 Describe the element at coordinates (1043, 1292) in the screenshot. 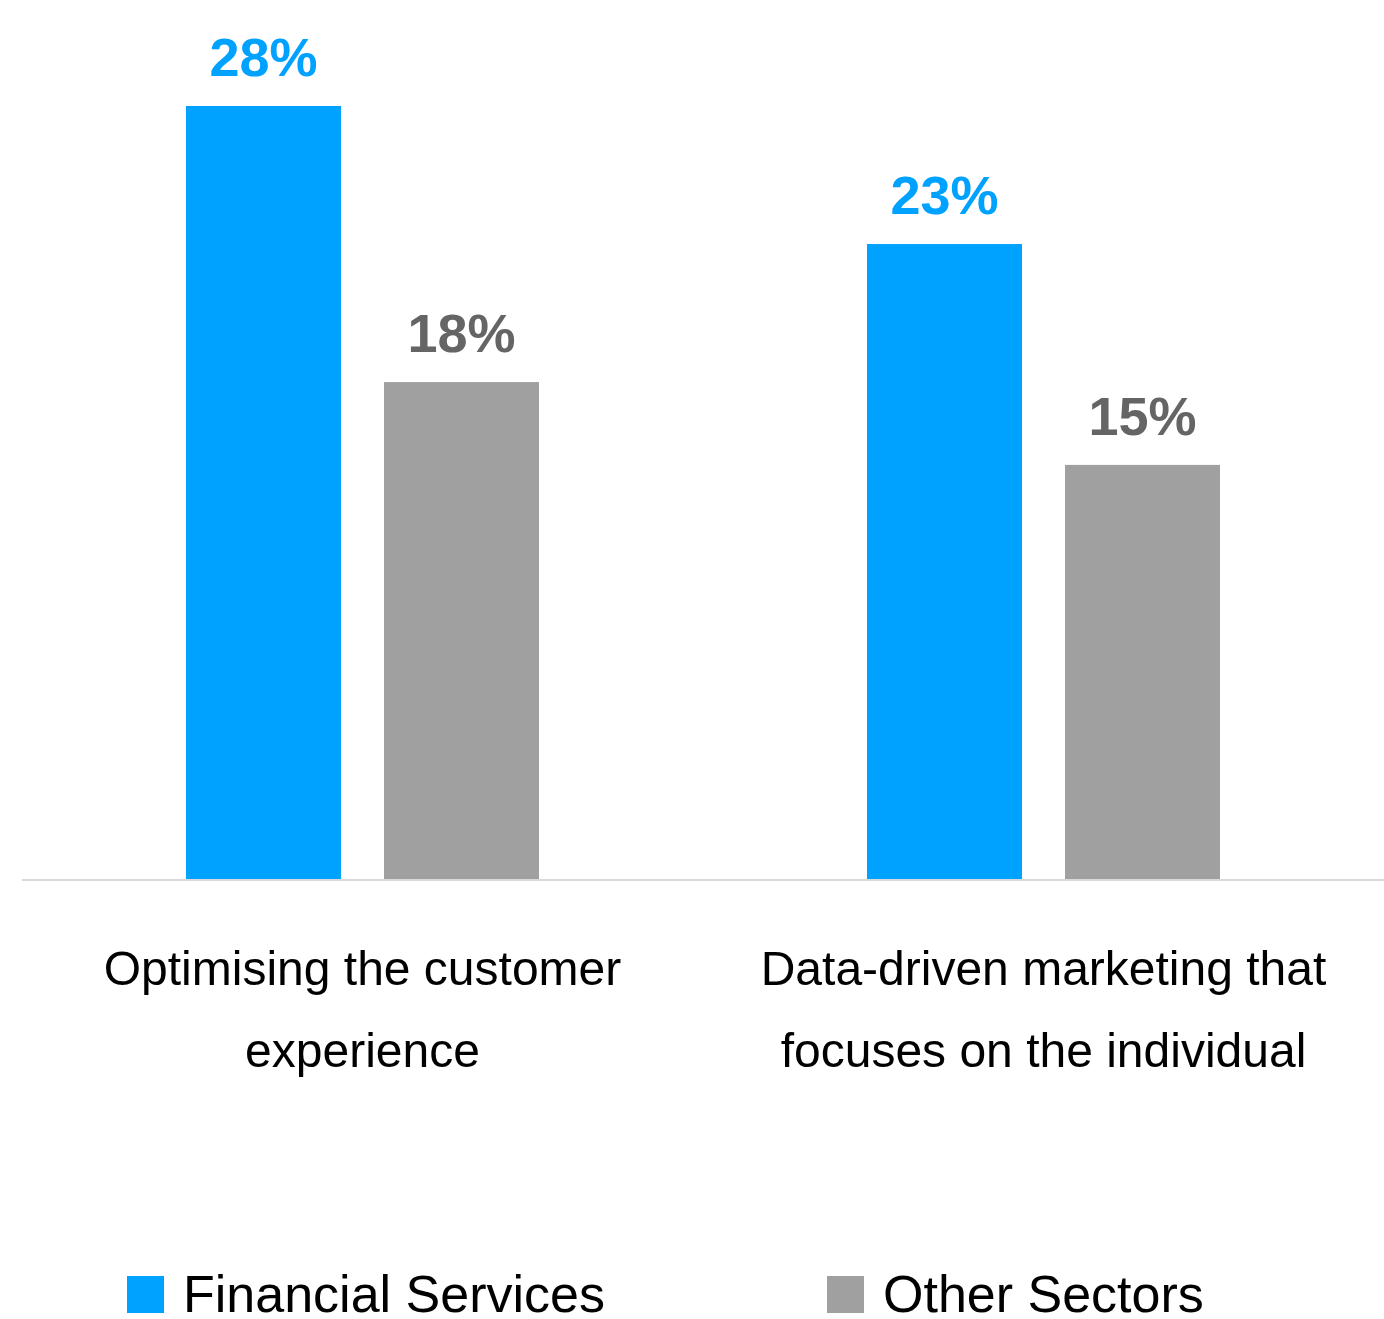

I see `legend-label: Other Sectors` at that location.